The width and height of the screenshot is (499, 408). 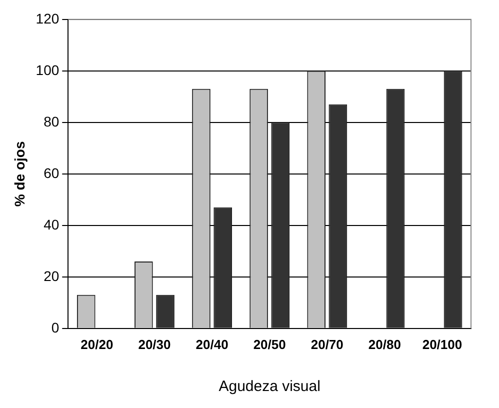 What do you see at coordinates (442, 344) in the screenshot?
I see `x-tick-label: 20/100` at bounding box center [442, 344].